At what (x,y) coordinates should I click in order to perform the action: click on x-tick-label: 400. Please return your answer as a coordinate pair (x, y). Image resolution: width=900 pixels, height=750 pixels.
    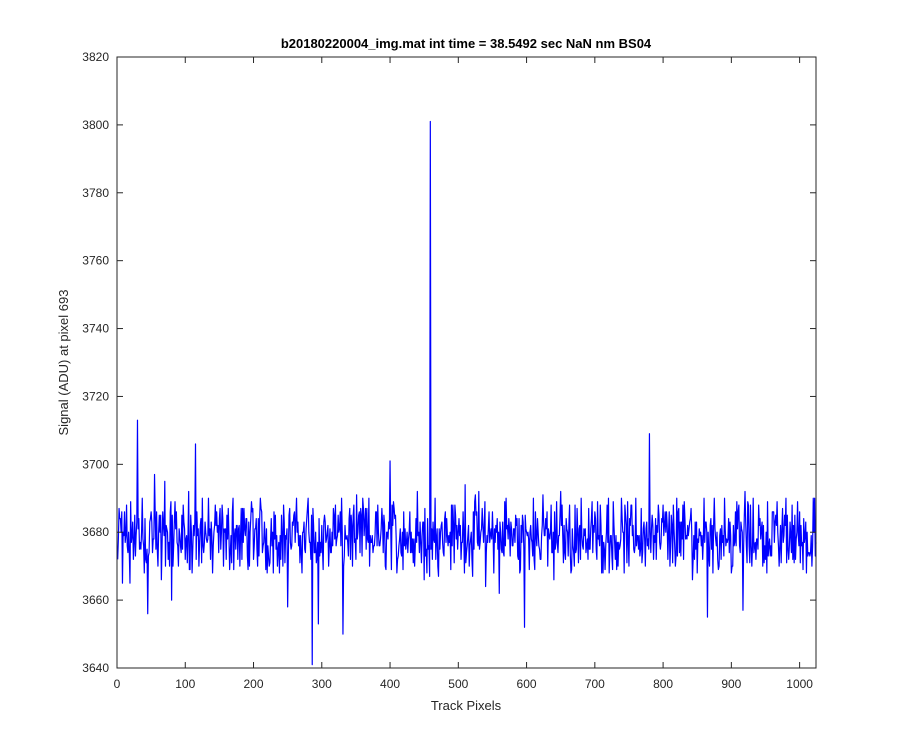
    Looking at the image, I should click on (390, 684).